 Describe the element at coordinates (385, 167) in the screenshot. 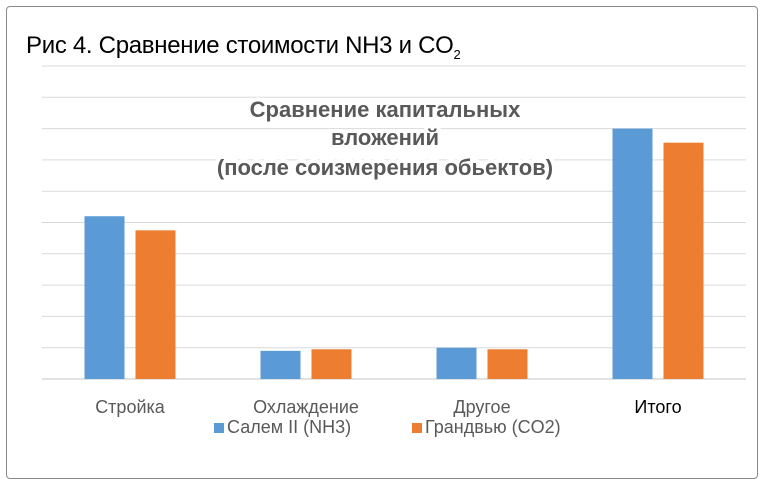

I see `chart-title-line: (после соизмерения обьектов)` at that location.